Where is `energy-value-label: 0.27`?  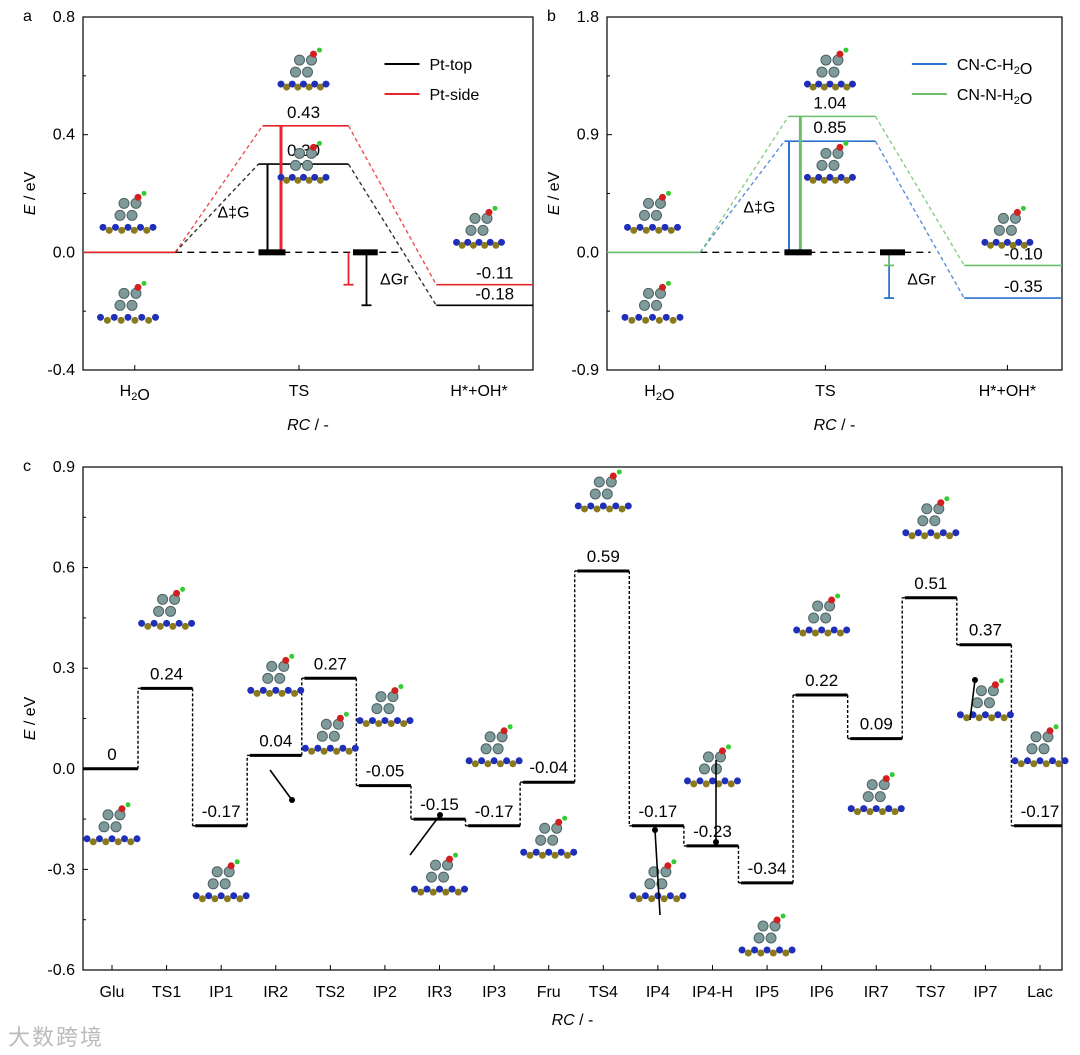 energy-value-label: 0.27 is located at coordinates (330, 663).